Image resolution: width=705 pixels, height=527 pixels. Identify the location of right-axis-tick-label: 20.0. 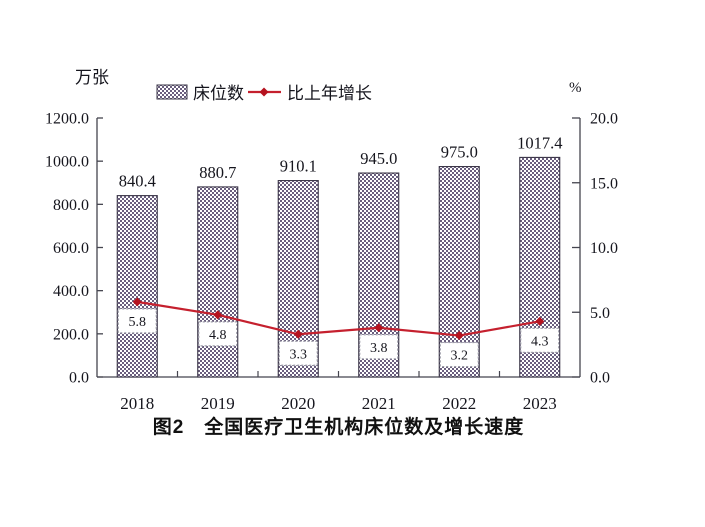
(604, 119).